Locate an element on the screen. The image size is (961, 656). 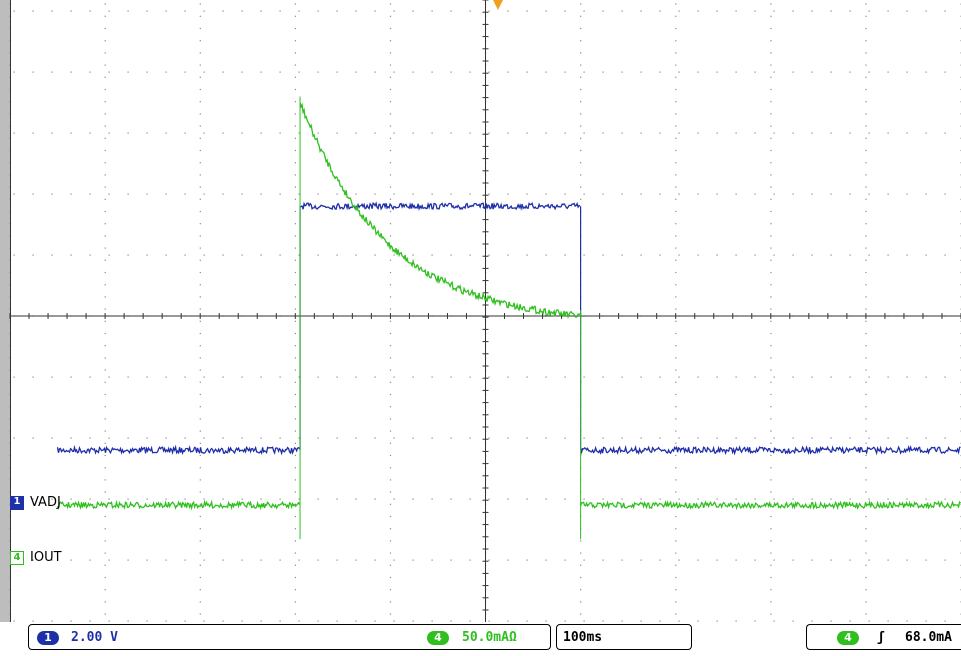
timebase-box: 100ms is located at coordinates (624, 637).